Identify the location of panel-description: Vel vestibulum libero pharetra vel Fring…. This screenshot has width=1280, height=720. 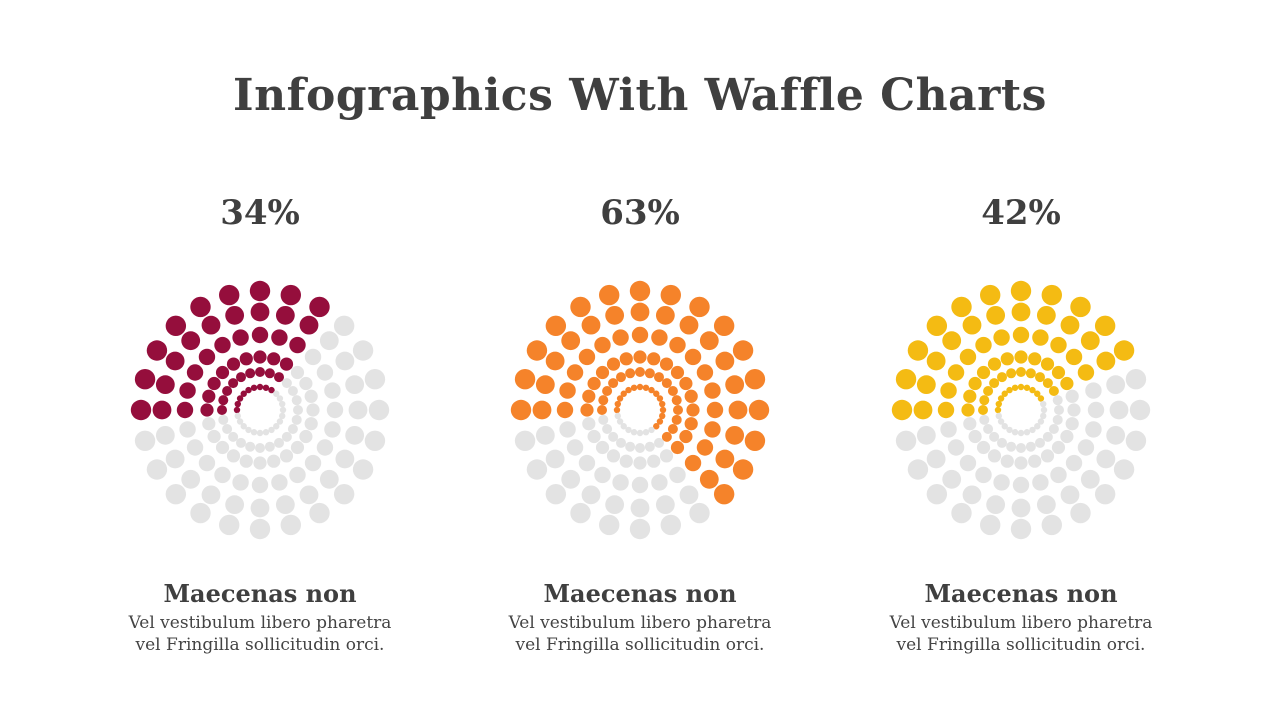
(640, 634).